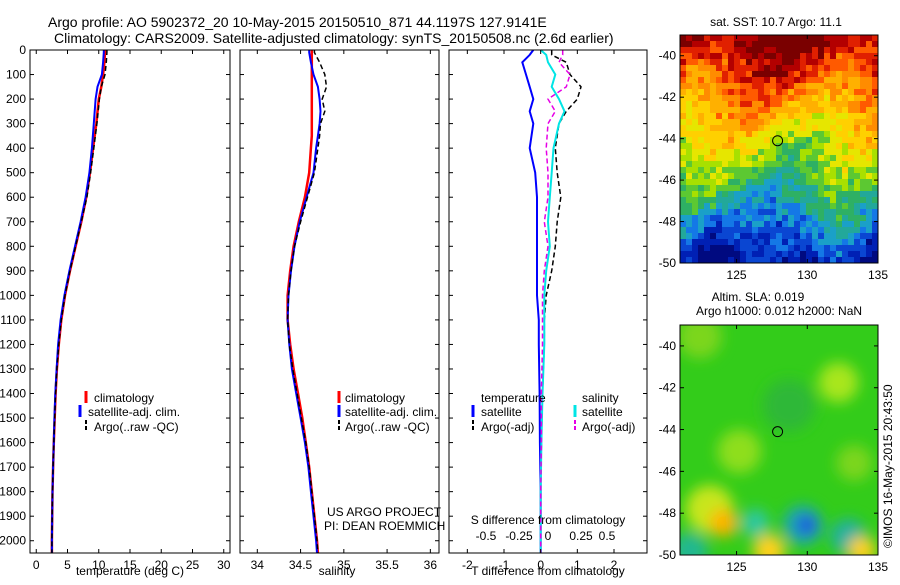  Describe the element at coordinates (13, 344) in the screenshot. I see `y-tick-label: 1200` at that location.